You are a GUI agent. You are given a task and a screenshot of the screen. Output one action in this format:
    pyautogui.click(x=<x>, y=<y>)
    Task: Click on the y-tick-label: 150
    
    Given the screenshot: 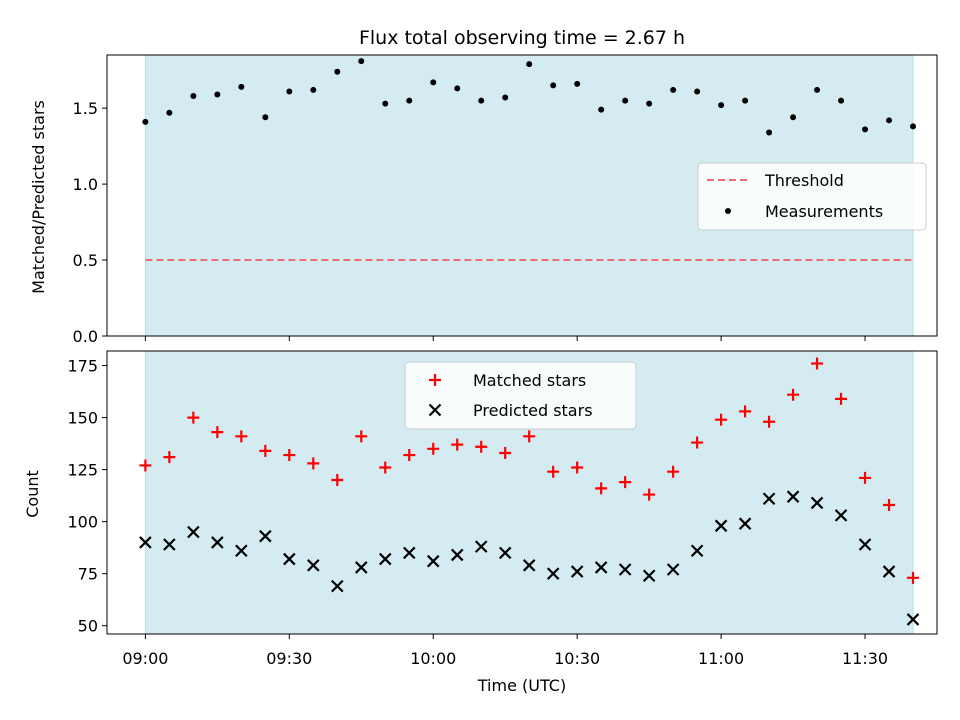 What is the action you would take?
    pyautogui.click(x=82, y=418)
    